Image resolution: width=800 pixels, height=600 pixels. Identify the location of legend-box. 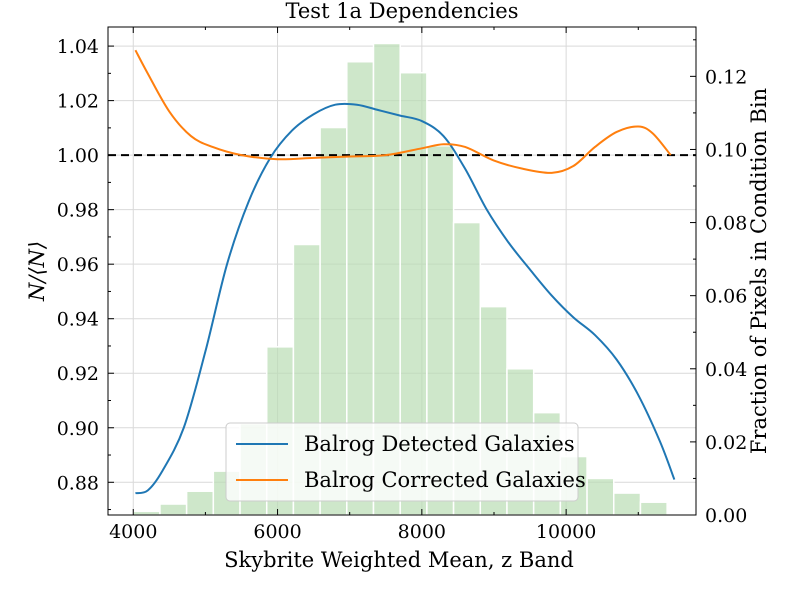
(402, 462).